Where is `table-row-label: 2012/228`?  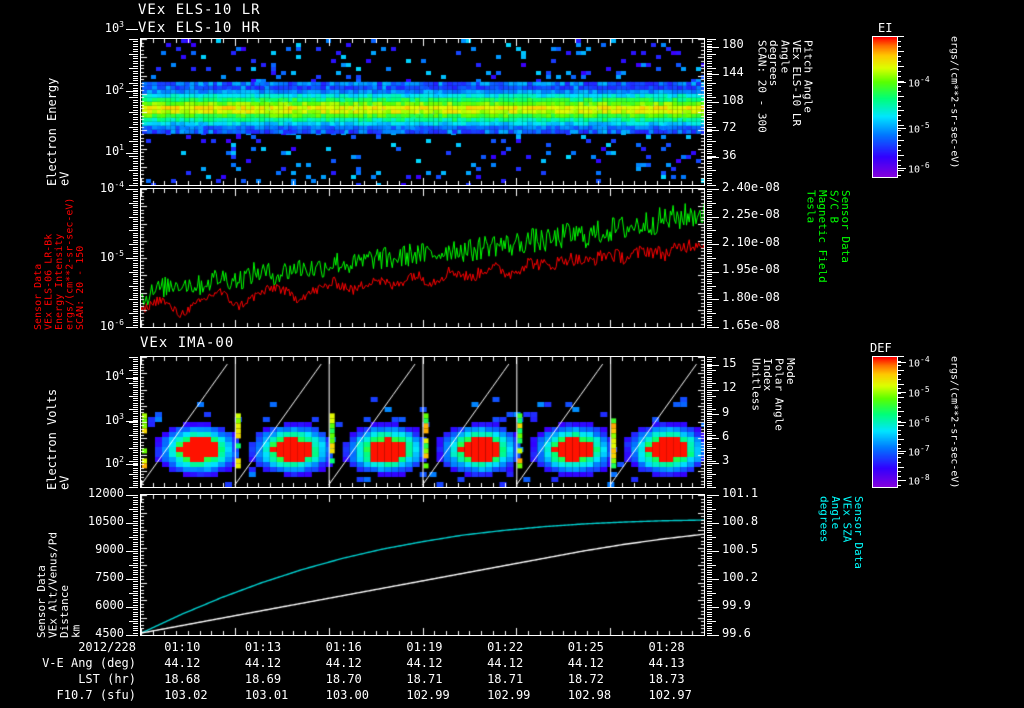
table-row-label: 2012/228 is located at coordinates (107, 647).